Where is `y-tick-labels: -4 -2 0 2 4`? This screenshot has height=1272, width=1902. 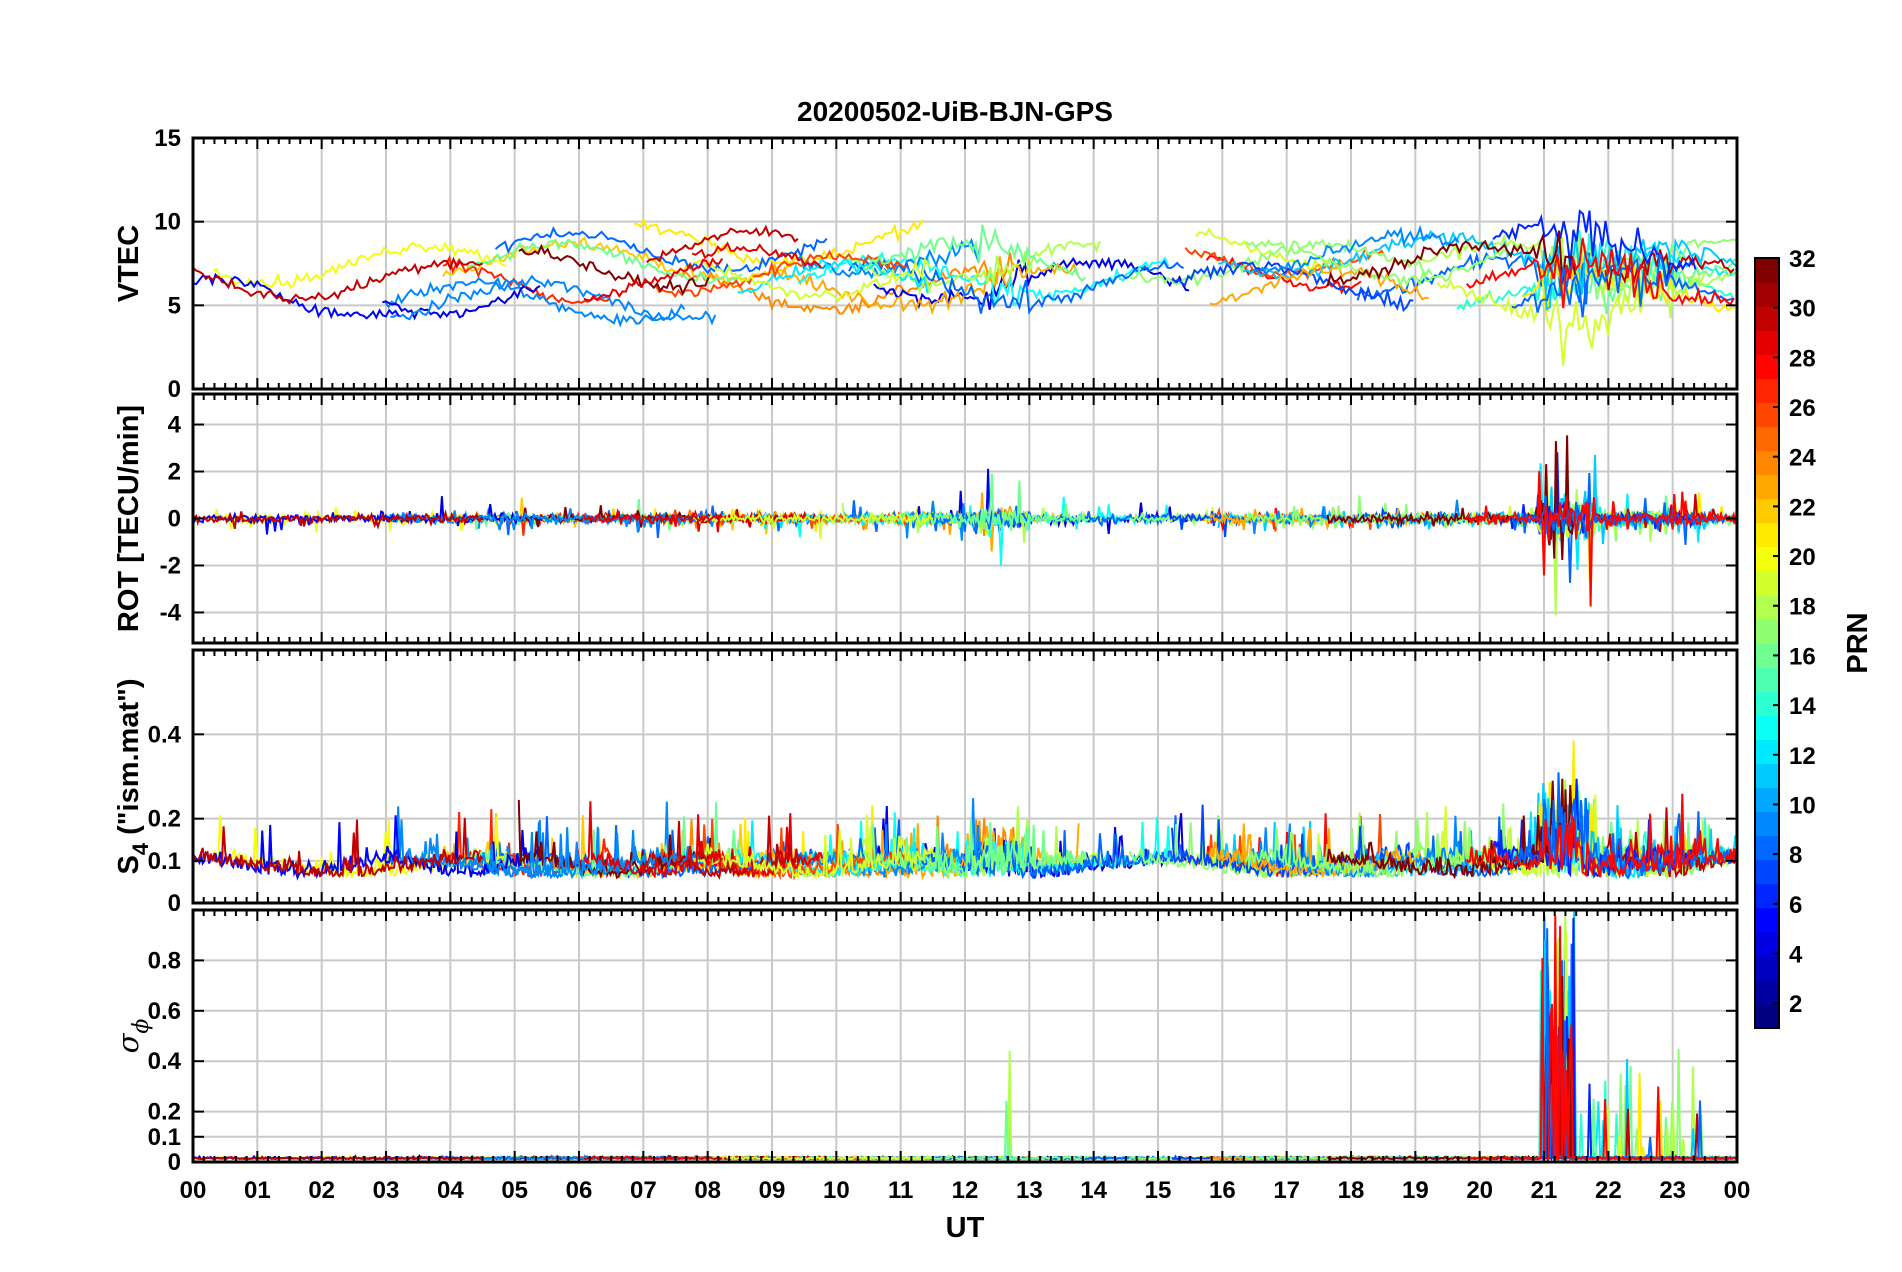
y-tick-labels: -4 -2 0 2 4 is located at coordinates (948, 519).